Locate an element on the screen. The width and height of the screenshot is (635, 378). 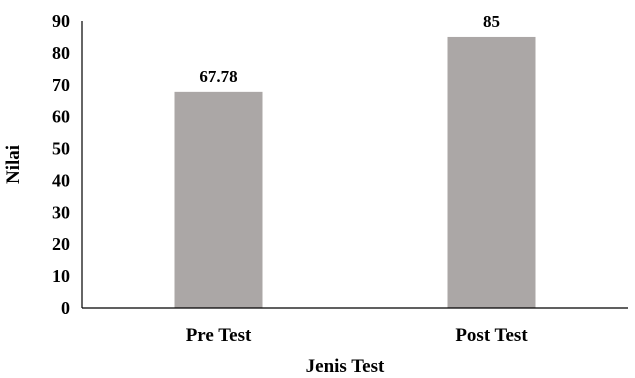
x-axis-category-labels: Pre Test Post Test is located at coordinates (357, 335).